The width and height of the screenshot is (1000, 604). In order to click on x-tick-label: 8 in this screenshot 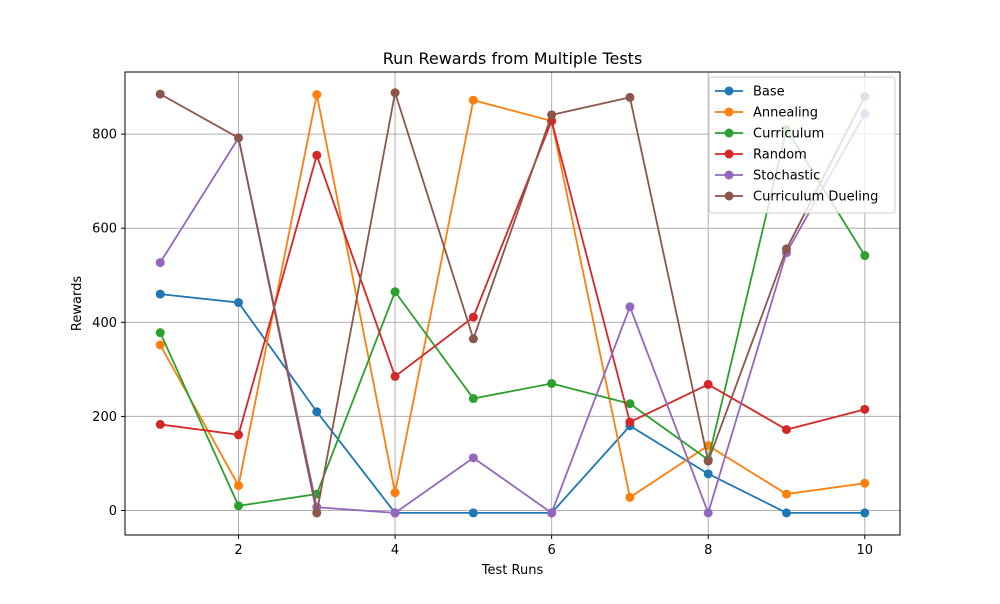, I will do `click(708, 550)`.